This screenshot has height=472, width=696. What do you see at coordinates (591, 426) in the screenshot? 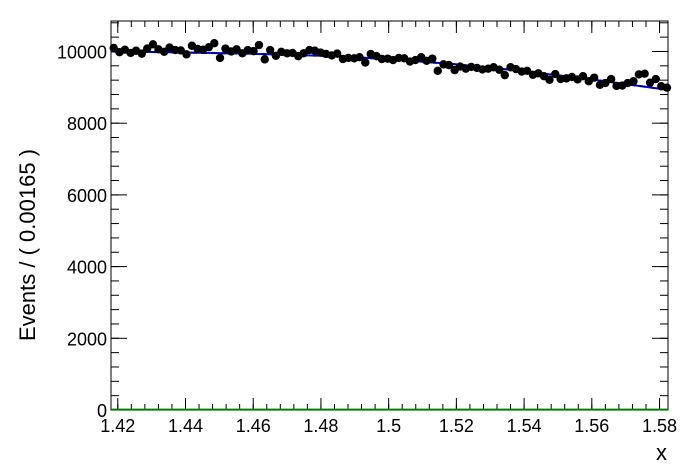
I see `x-tick-label: 1.56` at bounding box center [591, 426].